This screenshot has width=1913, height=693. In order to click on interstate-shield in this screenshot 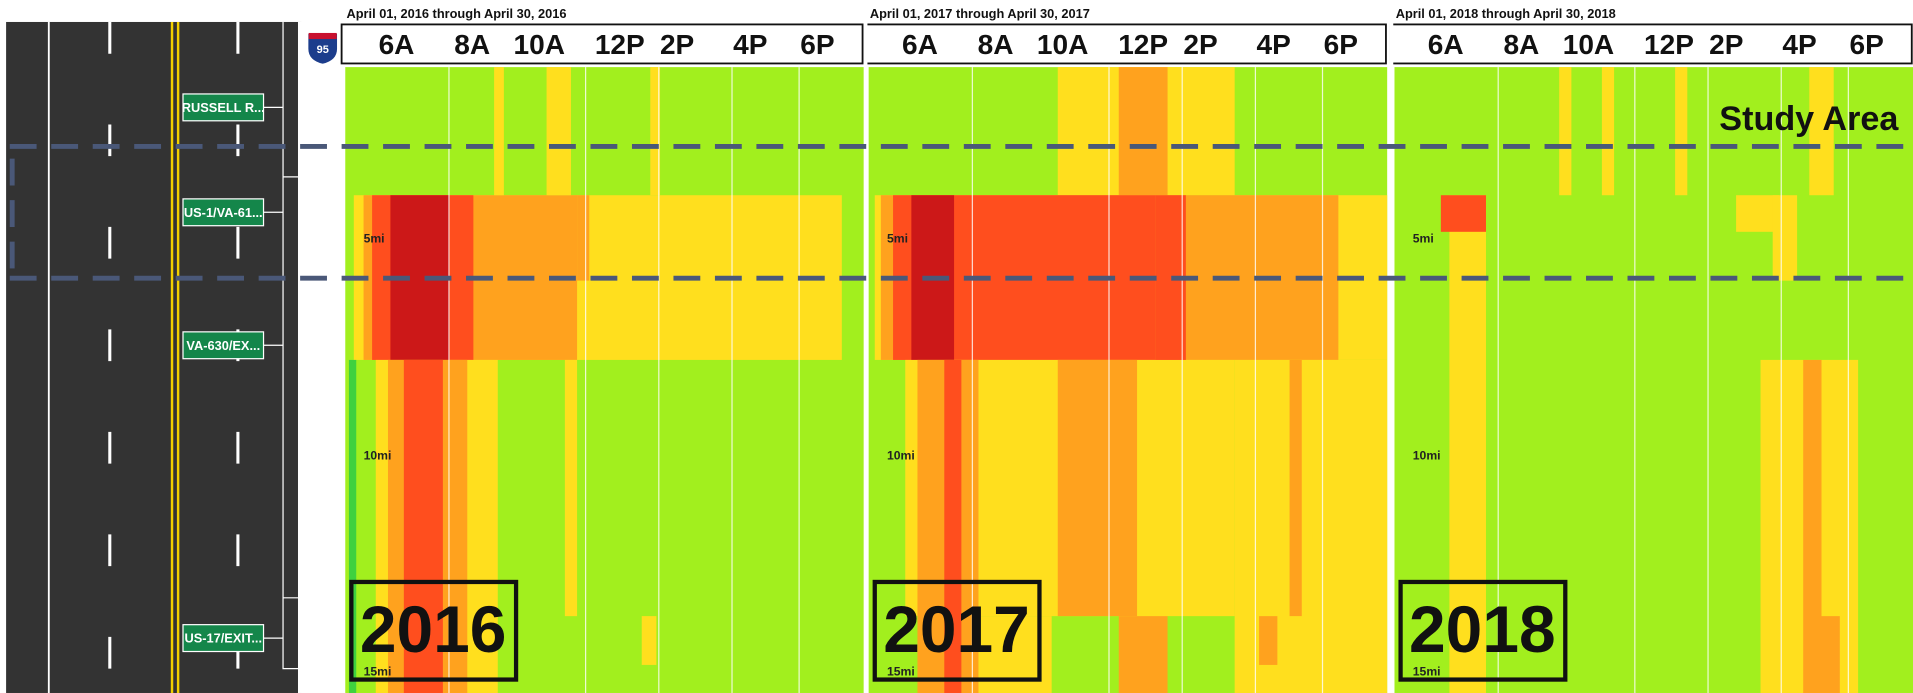, I will do `click(322, 49)`.